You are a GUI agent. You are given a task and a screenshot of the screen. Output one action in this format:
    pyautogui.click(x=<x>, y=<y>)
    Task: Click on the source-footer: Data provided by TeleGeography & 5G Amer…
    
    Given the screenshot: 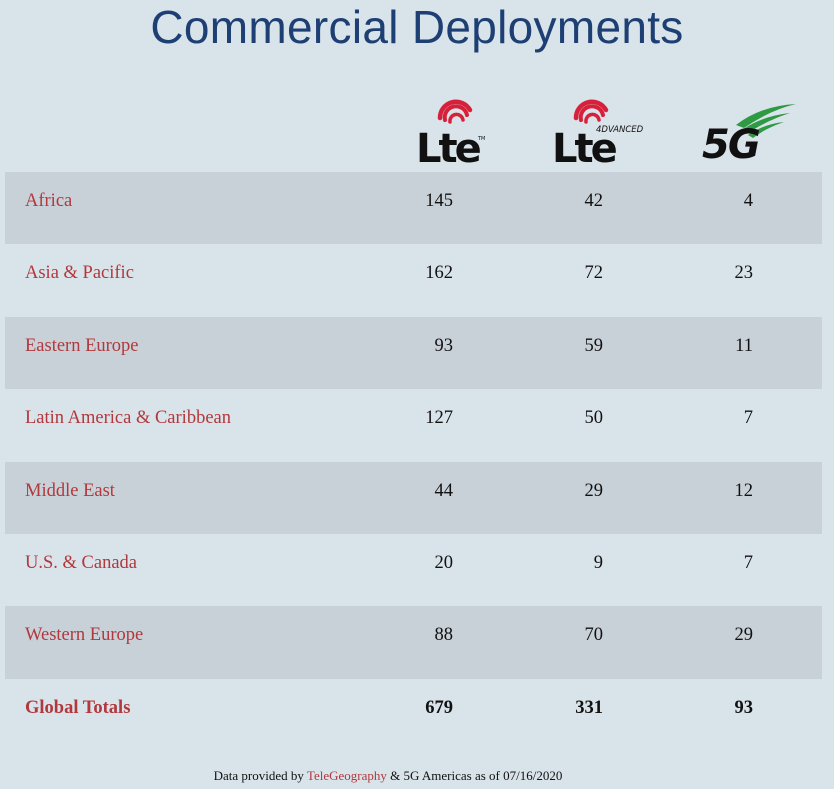 What is the action you would take?
    pyautogui.click(x=388, y=776)
    